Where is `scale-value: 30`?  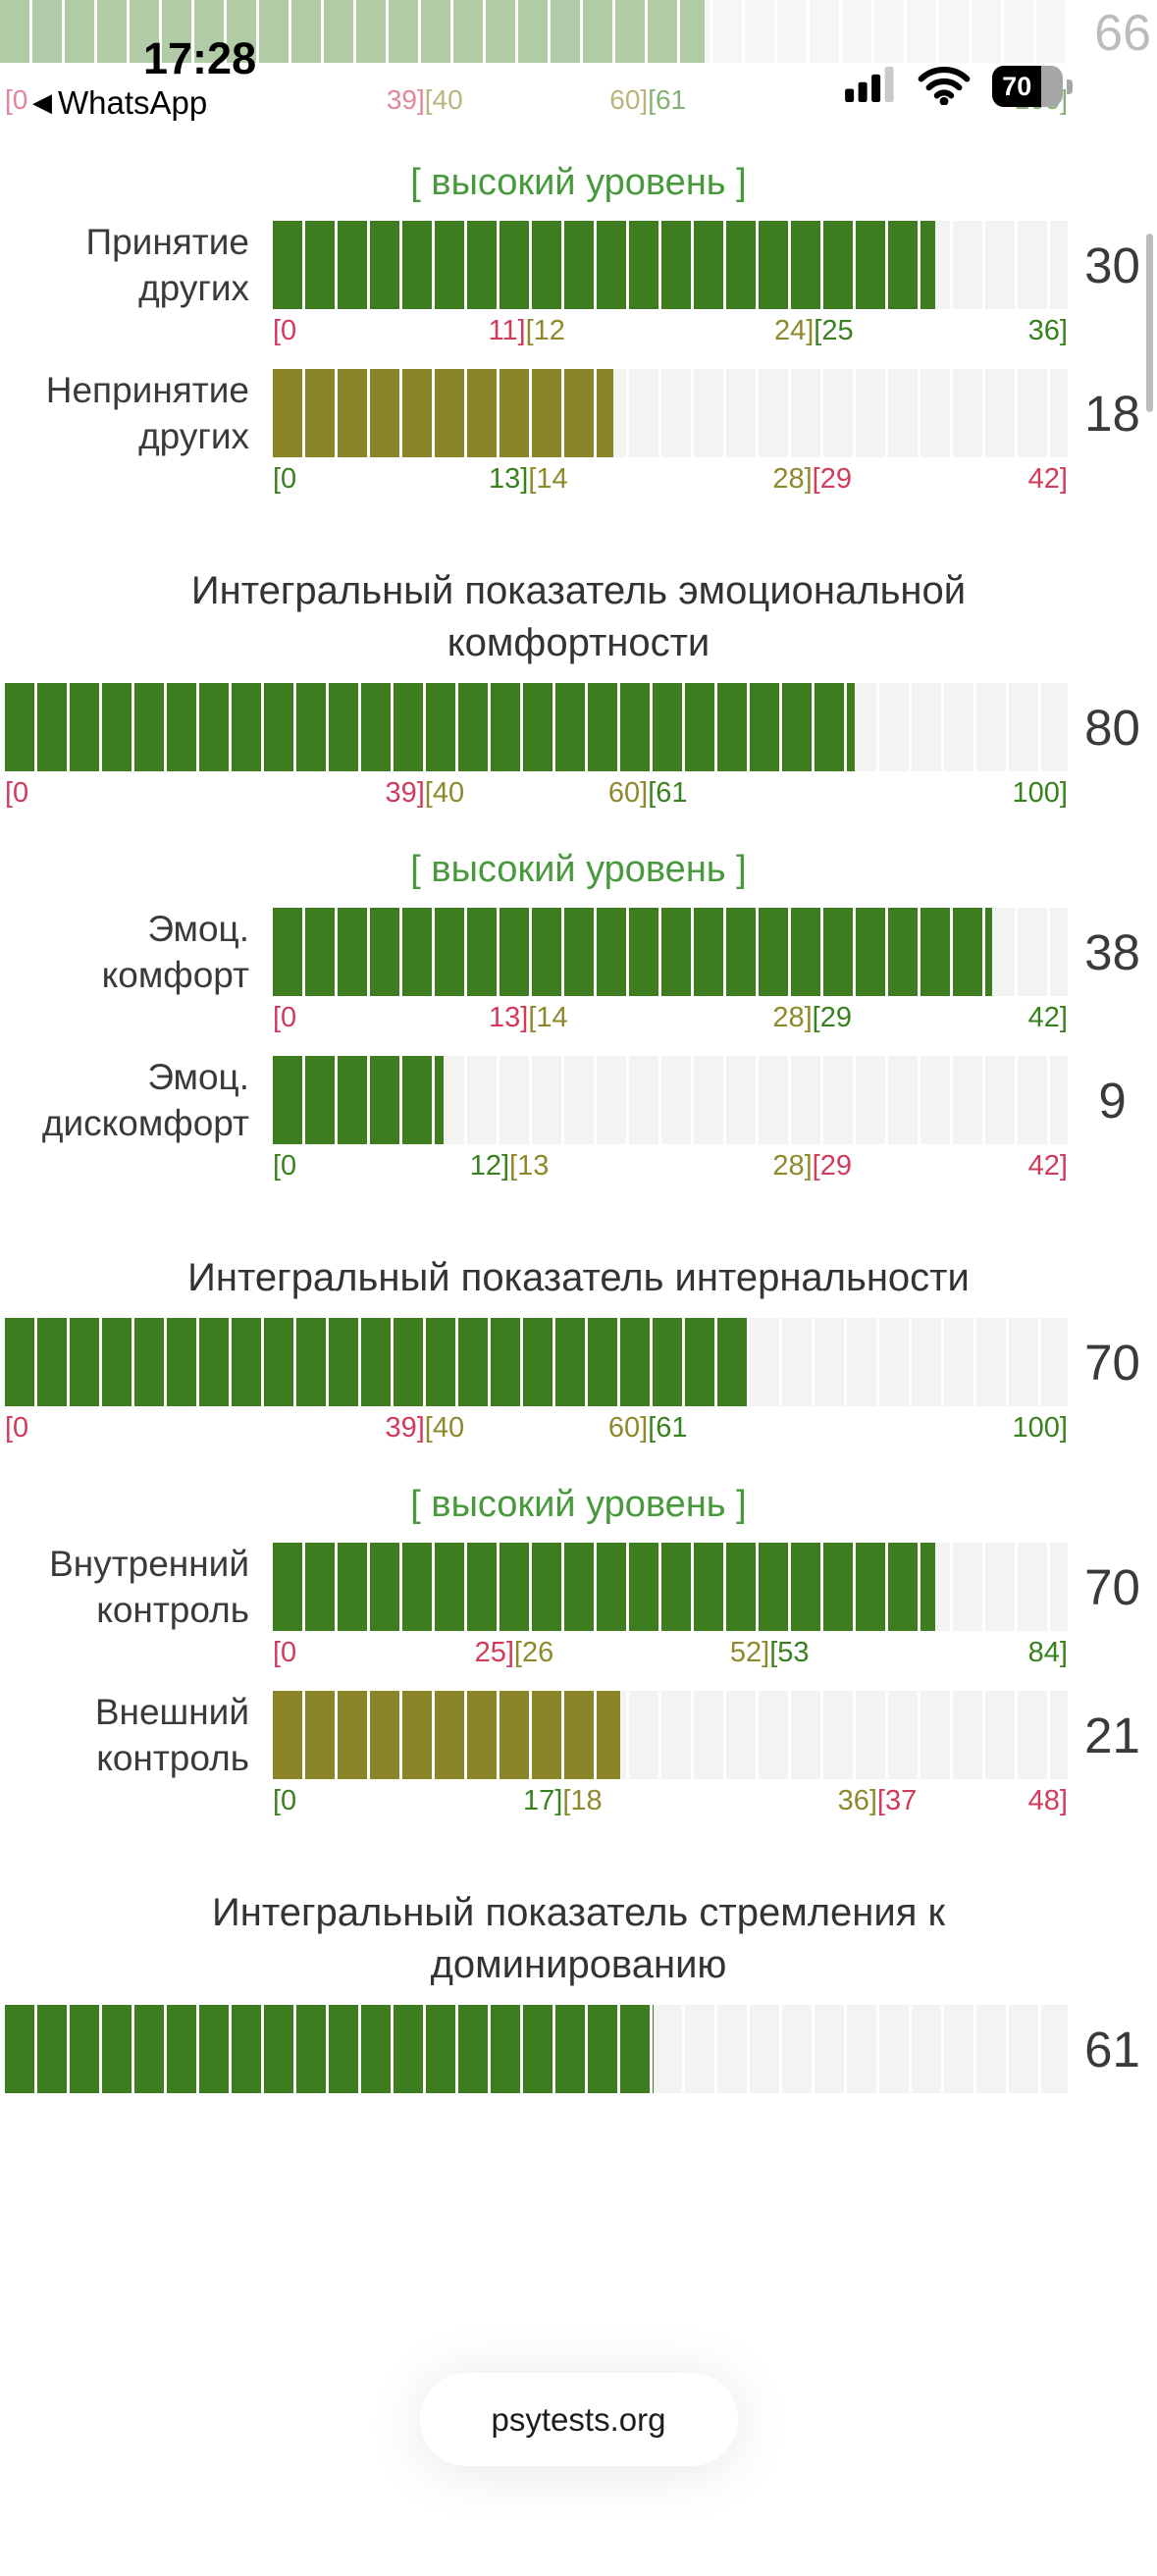
scale-value: 30 is located at coordinates (1112, 265).